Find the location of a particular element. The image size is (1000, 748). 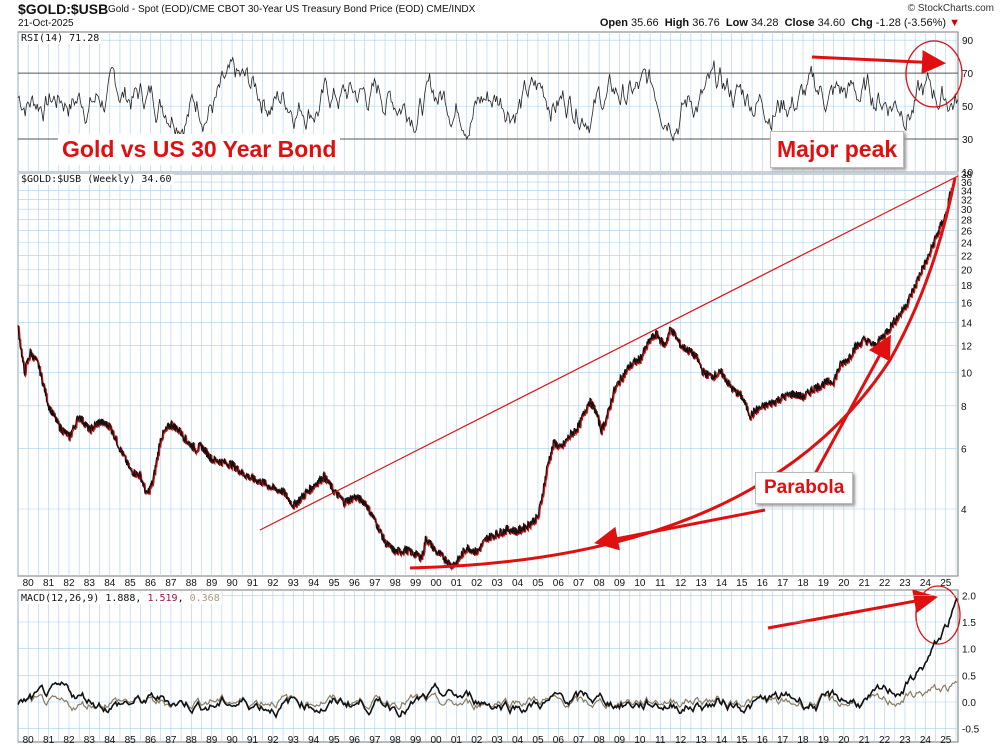

price-tick-label: 12 is located at coordinates (967, 347).